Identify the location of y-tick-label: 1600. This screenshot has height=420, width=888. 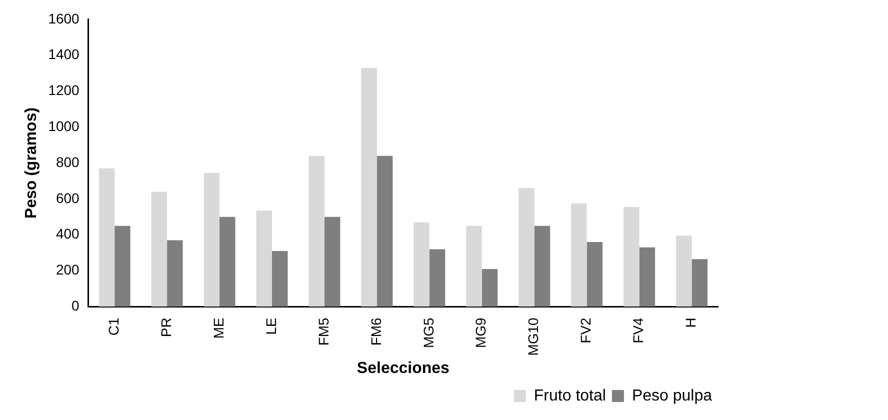
(64, 18).